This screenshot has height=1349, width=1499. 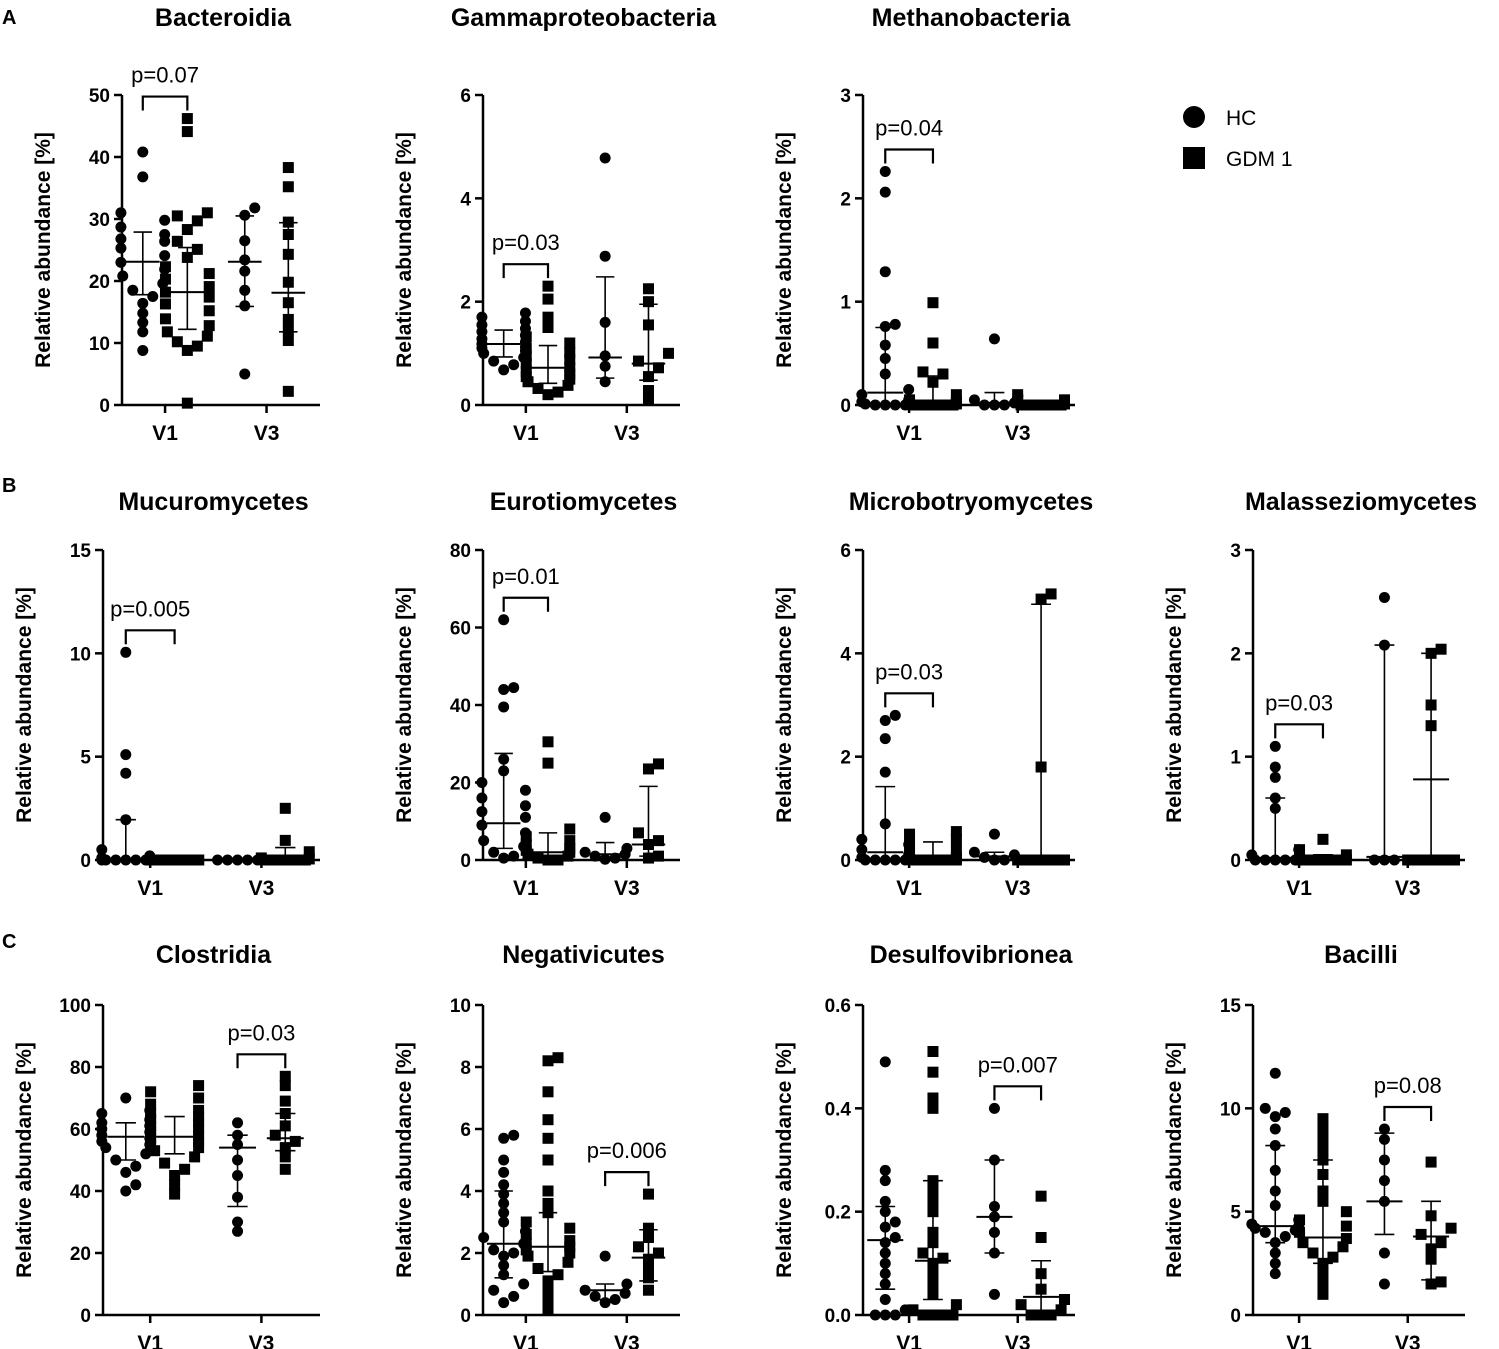 I want to click on significance-annotation: p=0.006, so click(x=627, y=1162).